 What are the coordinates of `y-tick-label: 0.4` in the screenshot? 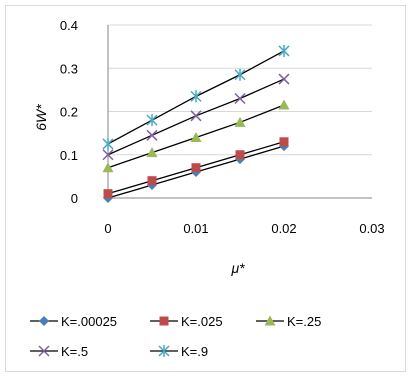 It's located at (69, 25).